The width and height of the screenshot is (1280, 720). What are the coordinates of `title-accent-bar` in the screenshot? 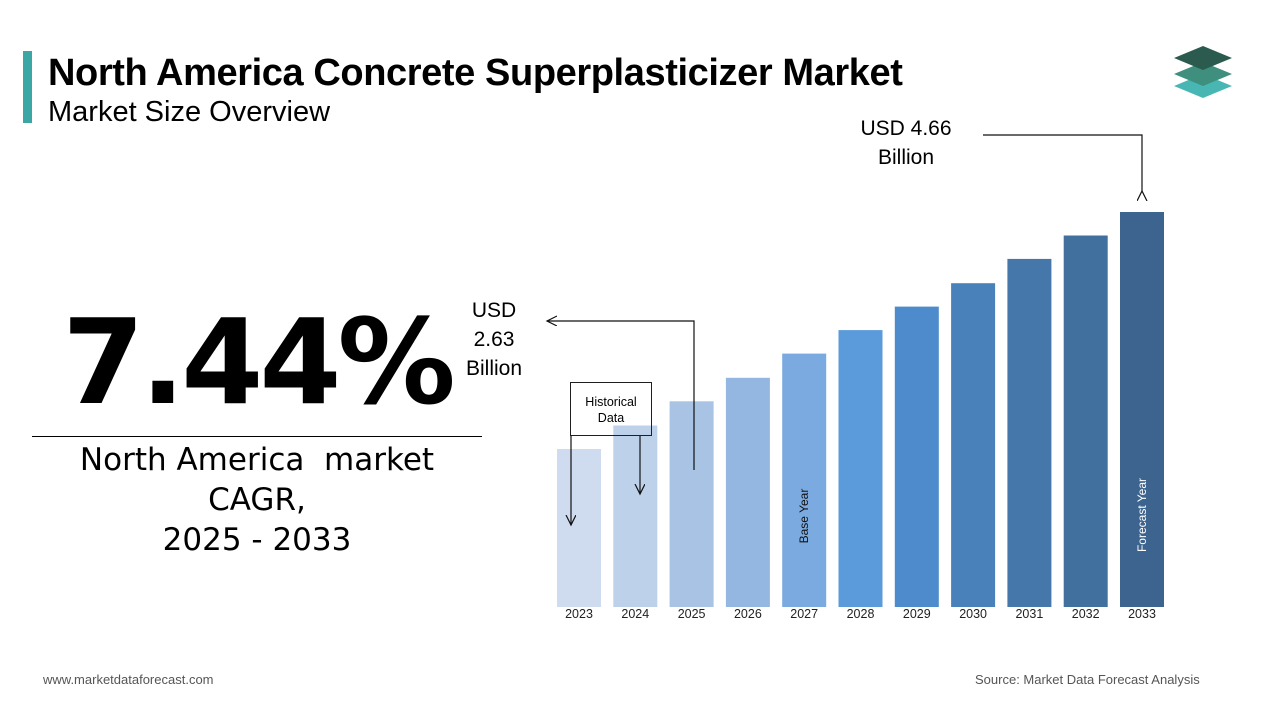 It's located at (27, 87).